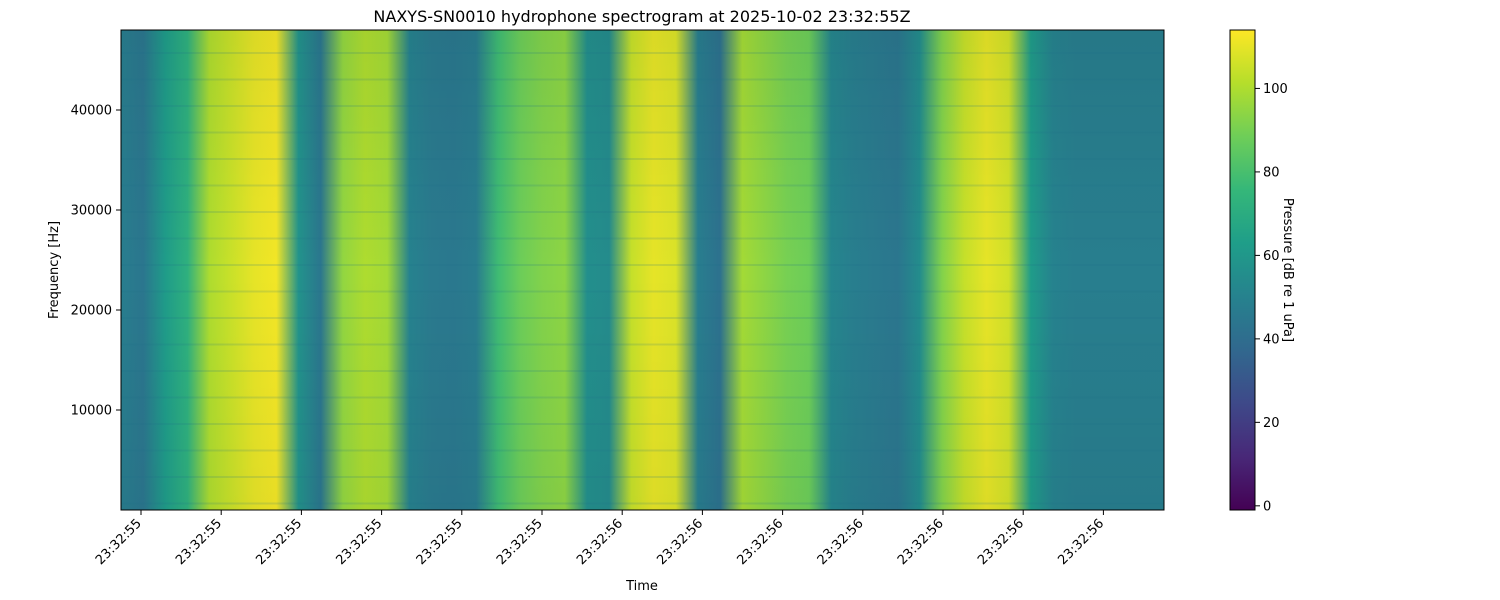  What do you see at coordinates (1275, 89) in the screenshot?
I see `colorbar-tick-label: 100` at bounding box center [1275, 89].